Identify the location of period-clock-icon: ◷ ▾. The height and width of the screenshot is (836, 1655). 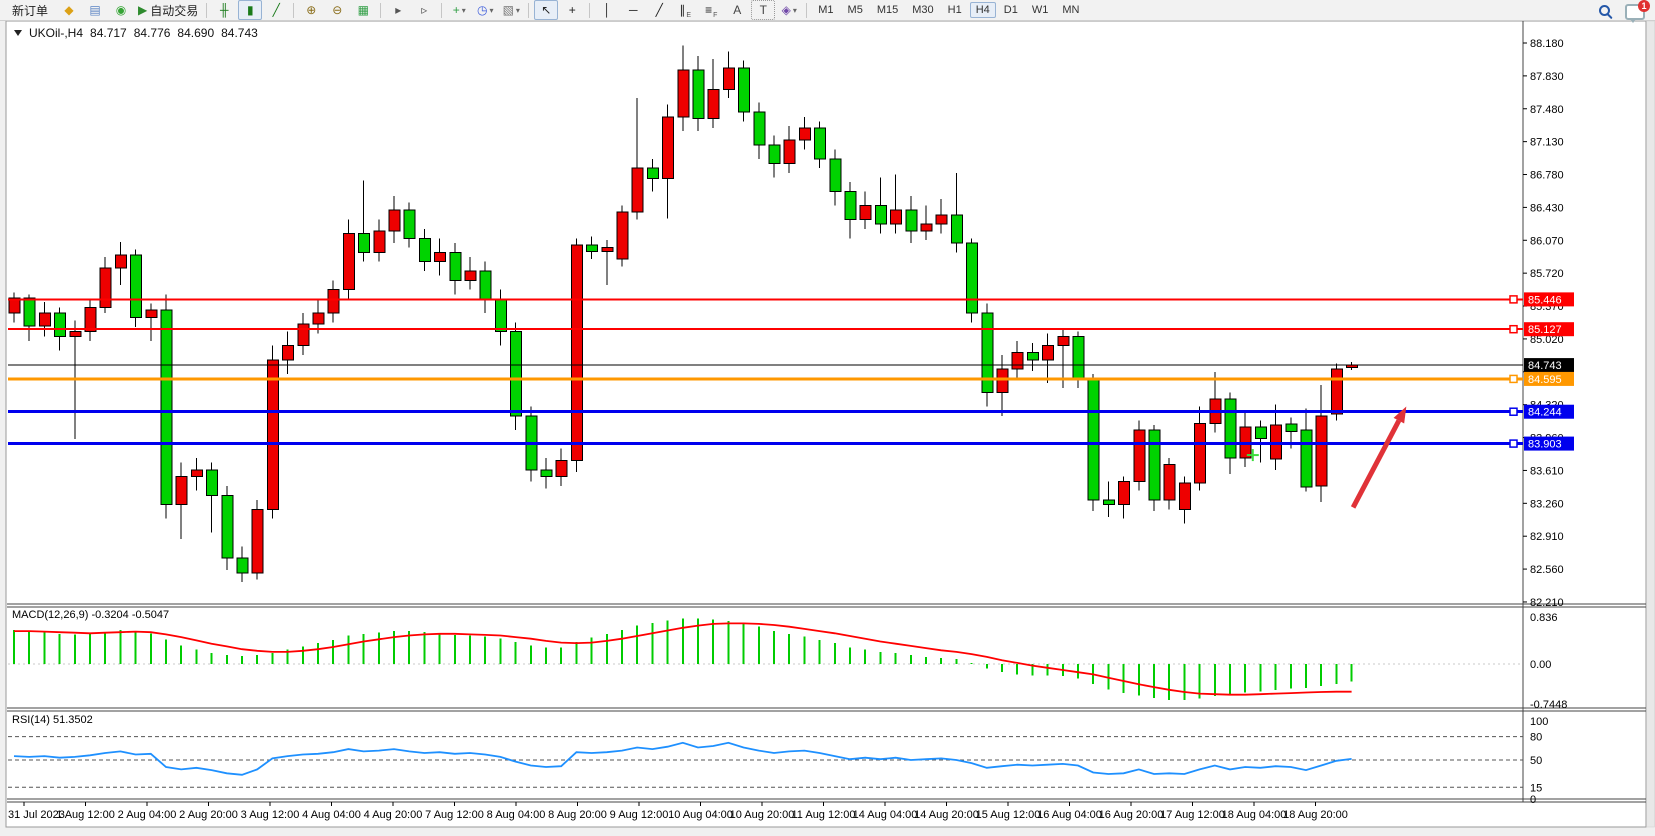
(485, 10).